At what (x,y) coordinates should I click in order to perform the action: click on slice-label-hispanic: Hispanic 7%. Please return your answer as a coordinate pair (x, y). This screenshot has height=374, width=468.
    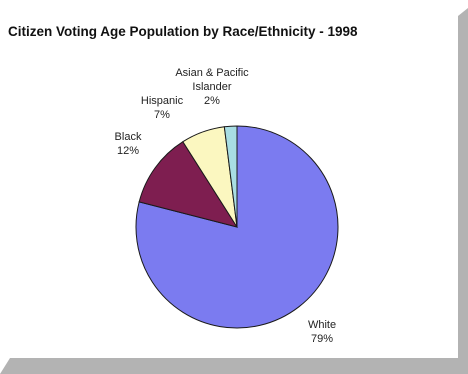
    Looking at the image, I should click on (162, 108).